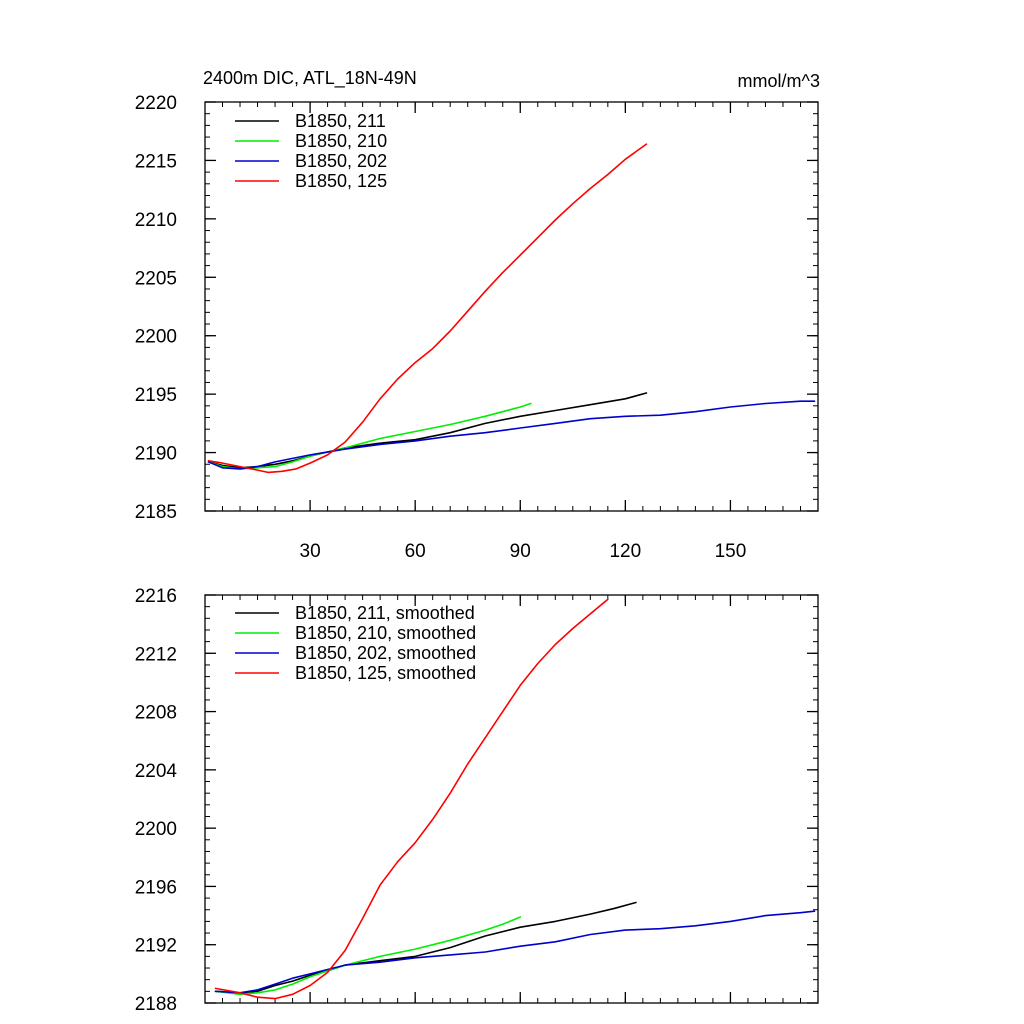  What do you see at coordinates (779, 81) in the screenshot?
I see `top-panel-units: mmol/m^3` at bounding box center [779, 81].